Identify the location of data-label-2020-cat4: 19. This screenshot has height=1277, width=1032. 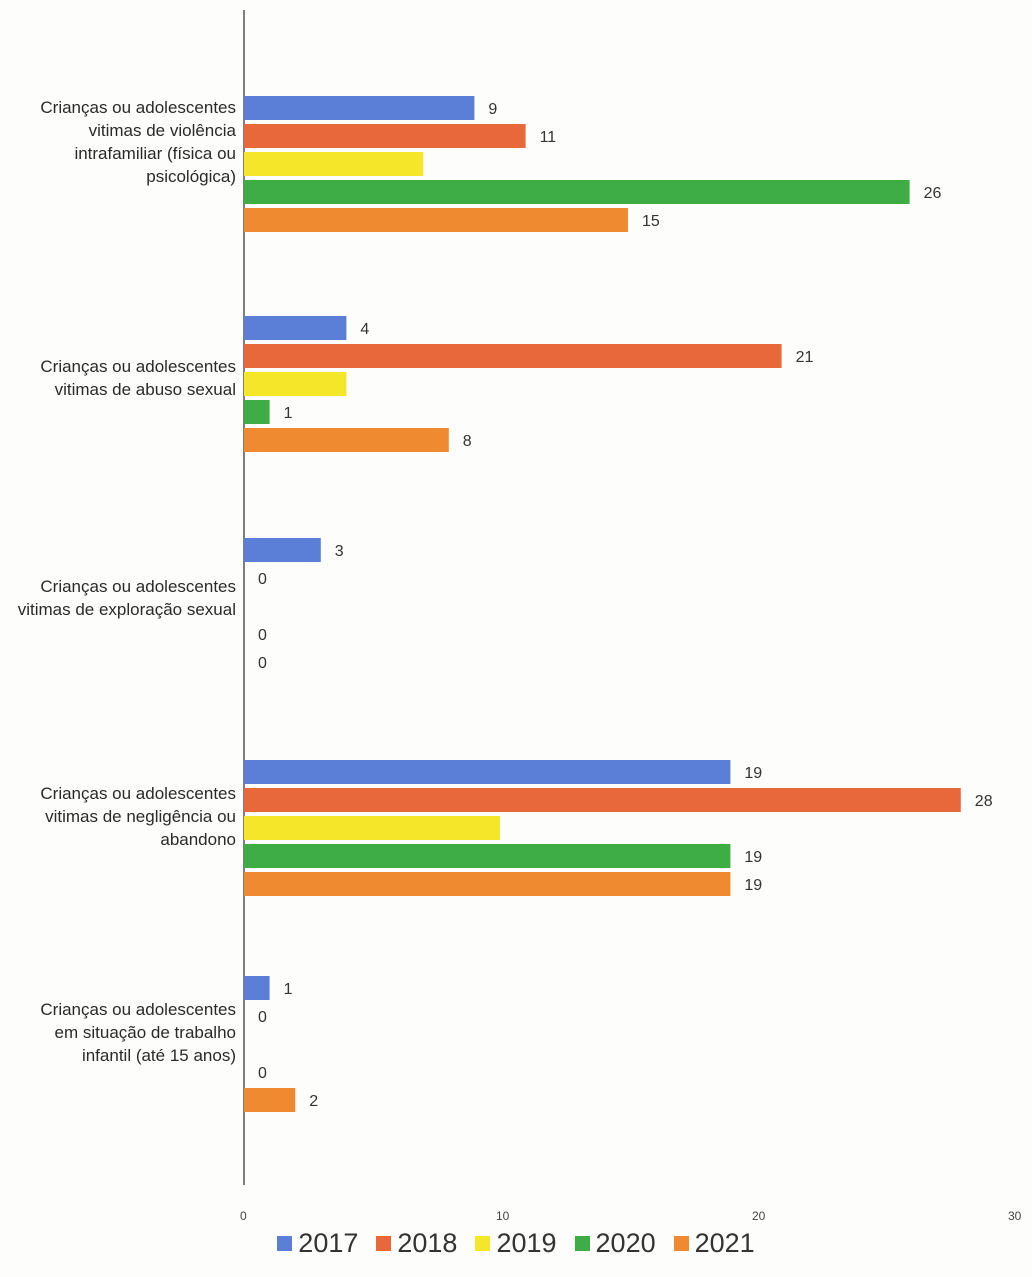
(753, 857).